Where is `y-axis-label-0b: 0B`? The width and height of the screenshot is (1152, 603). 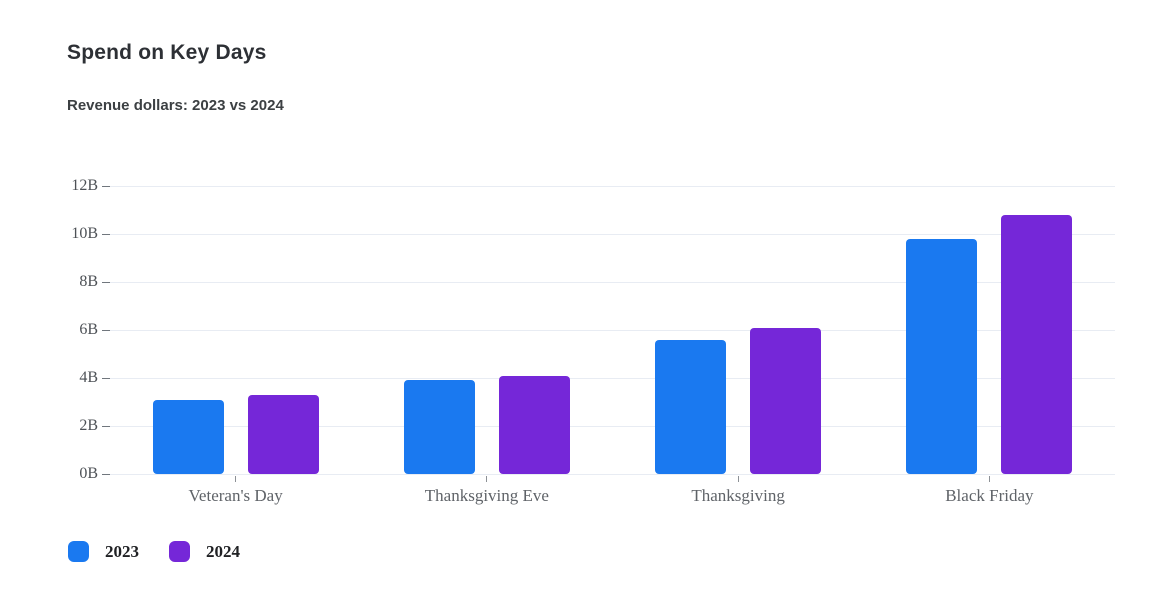 y-axis-label-0b: 0B is located at coordinates (88, 473).